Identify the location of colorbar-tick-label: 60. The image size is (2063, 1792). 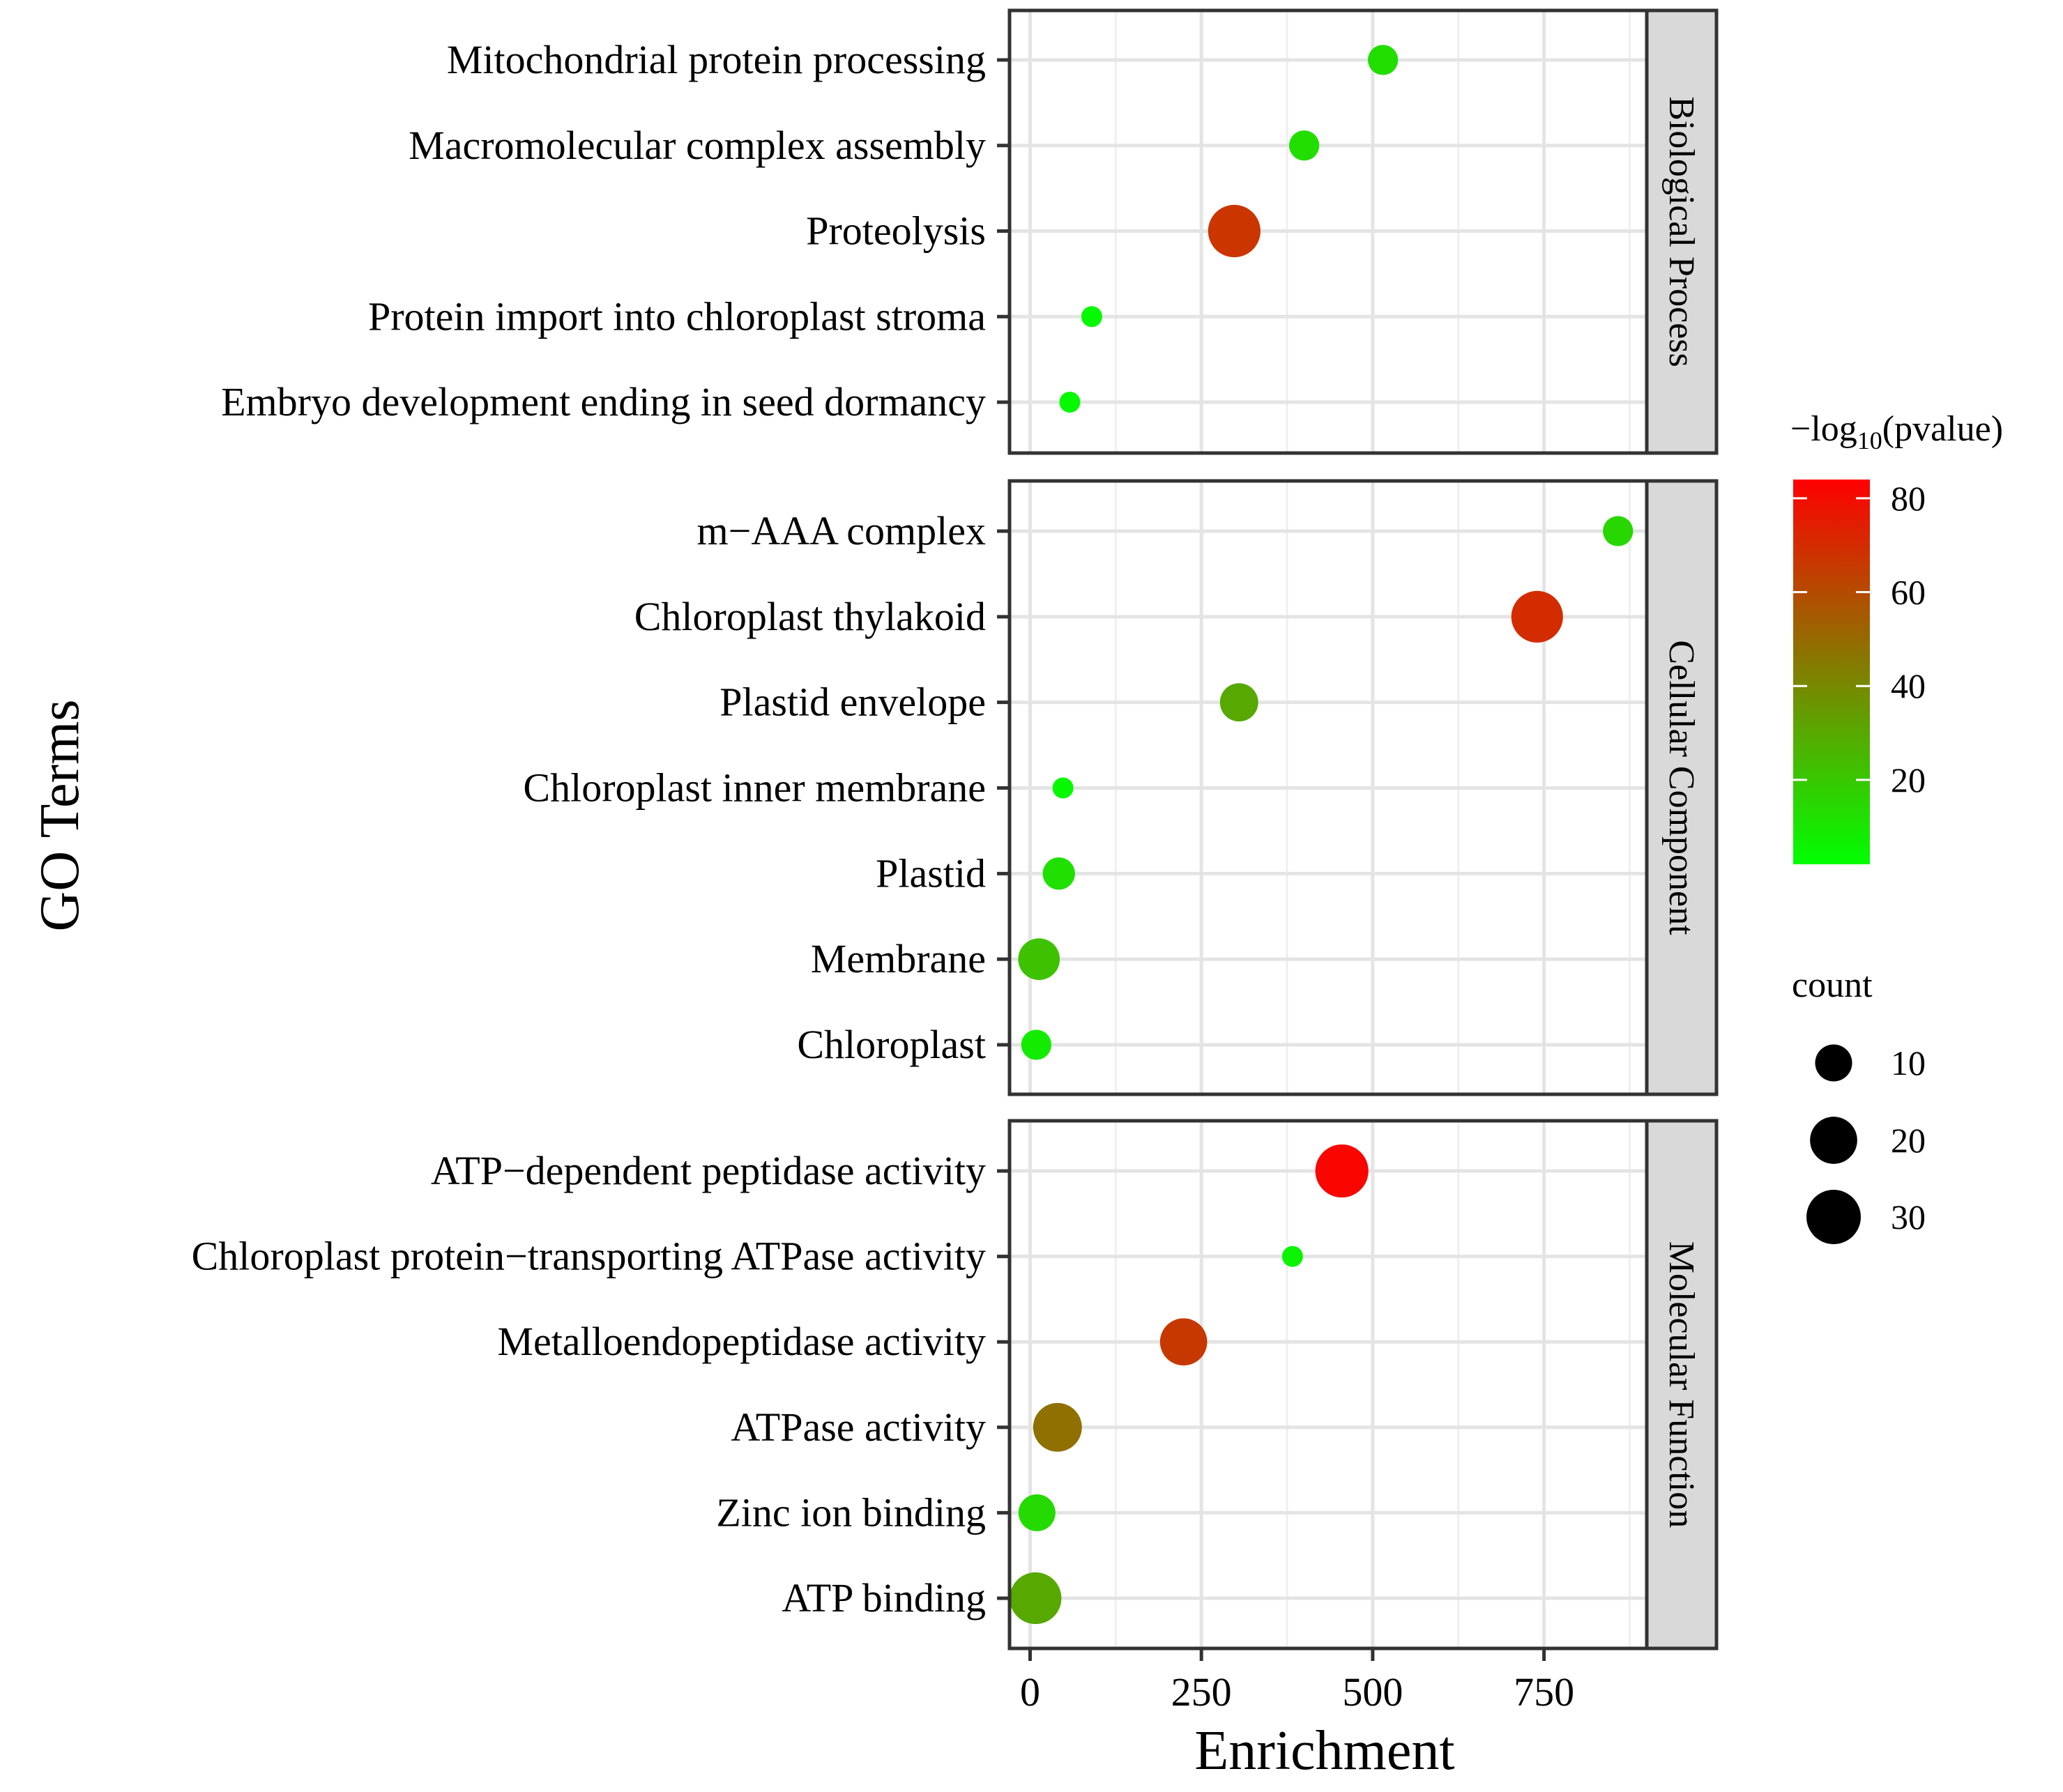
(1908, 592).